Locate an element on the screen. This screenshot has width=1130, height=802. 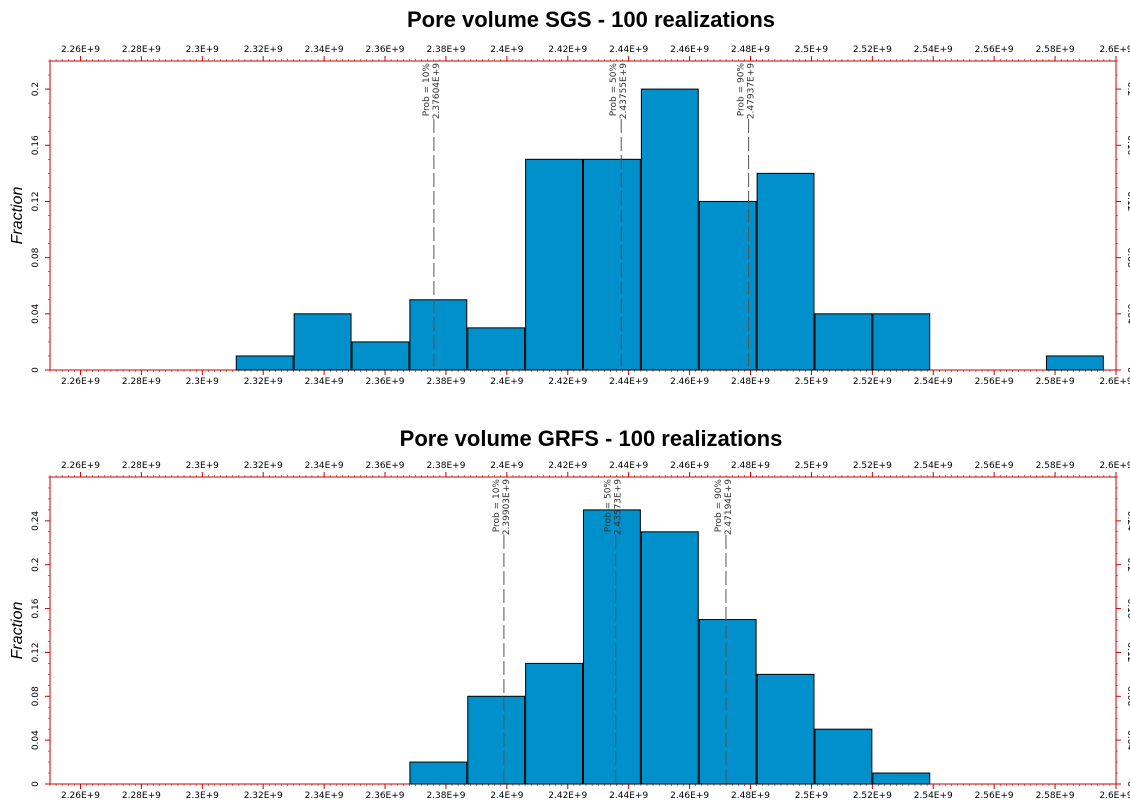
x-tick-label-top: 2.34E+9 is located at coordinates (324, 466).